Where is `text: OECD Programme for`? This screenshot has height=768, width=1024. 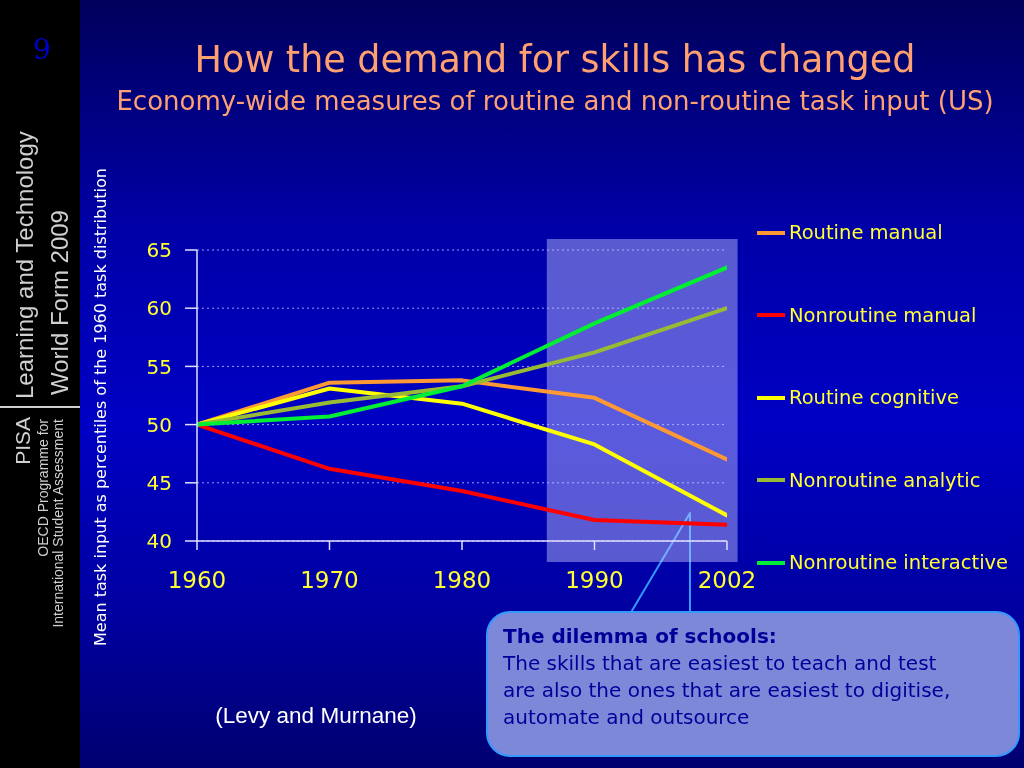
text: OECD Programme for is located at coordinates (43, 488).